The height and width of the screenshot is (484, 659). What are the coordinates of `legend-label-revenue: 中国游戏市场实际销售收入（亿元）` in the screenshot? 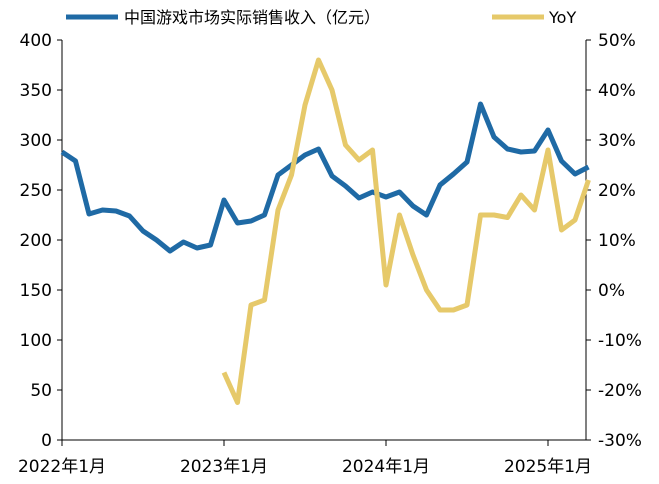 It's located at (252, 17).